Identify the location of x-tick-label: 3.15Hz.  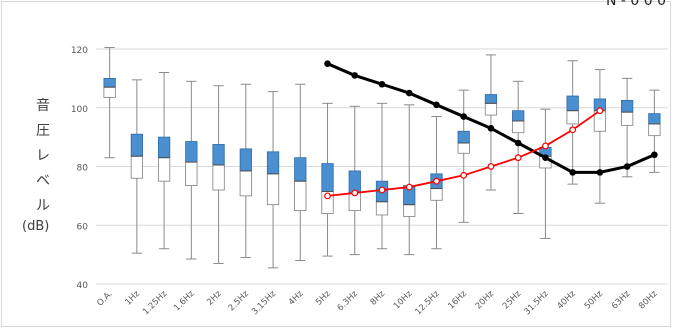
(264, 303).